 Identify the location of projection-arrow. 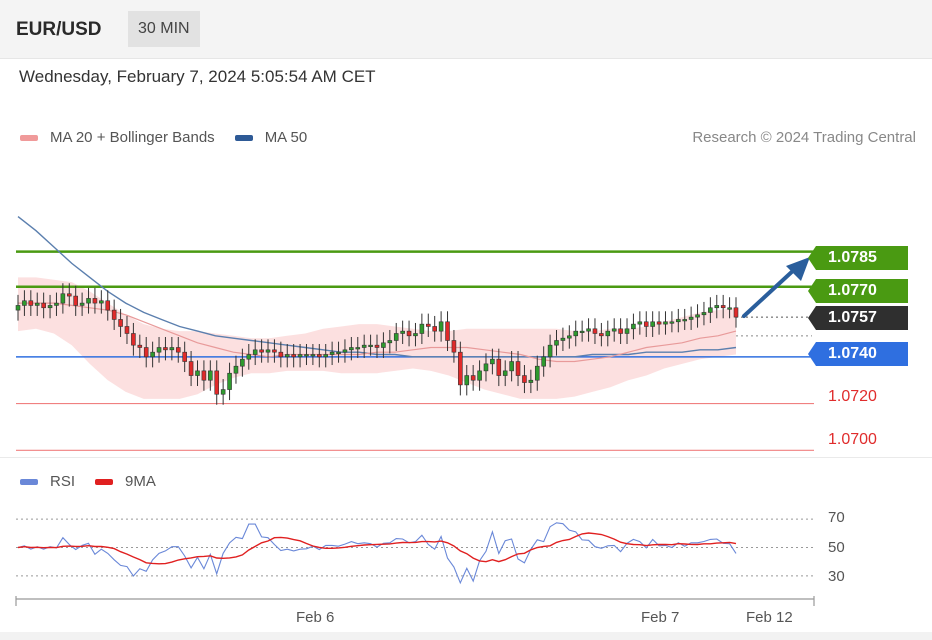
(770, 292).